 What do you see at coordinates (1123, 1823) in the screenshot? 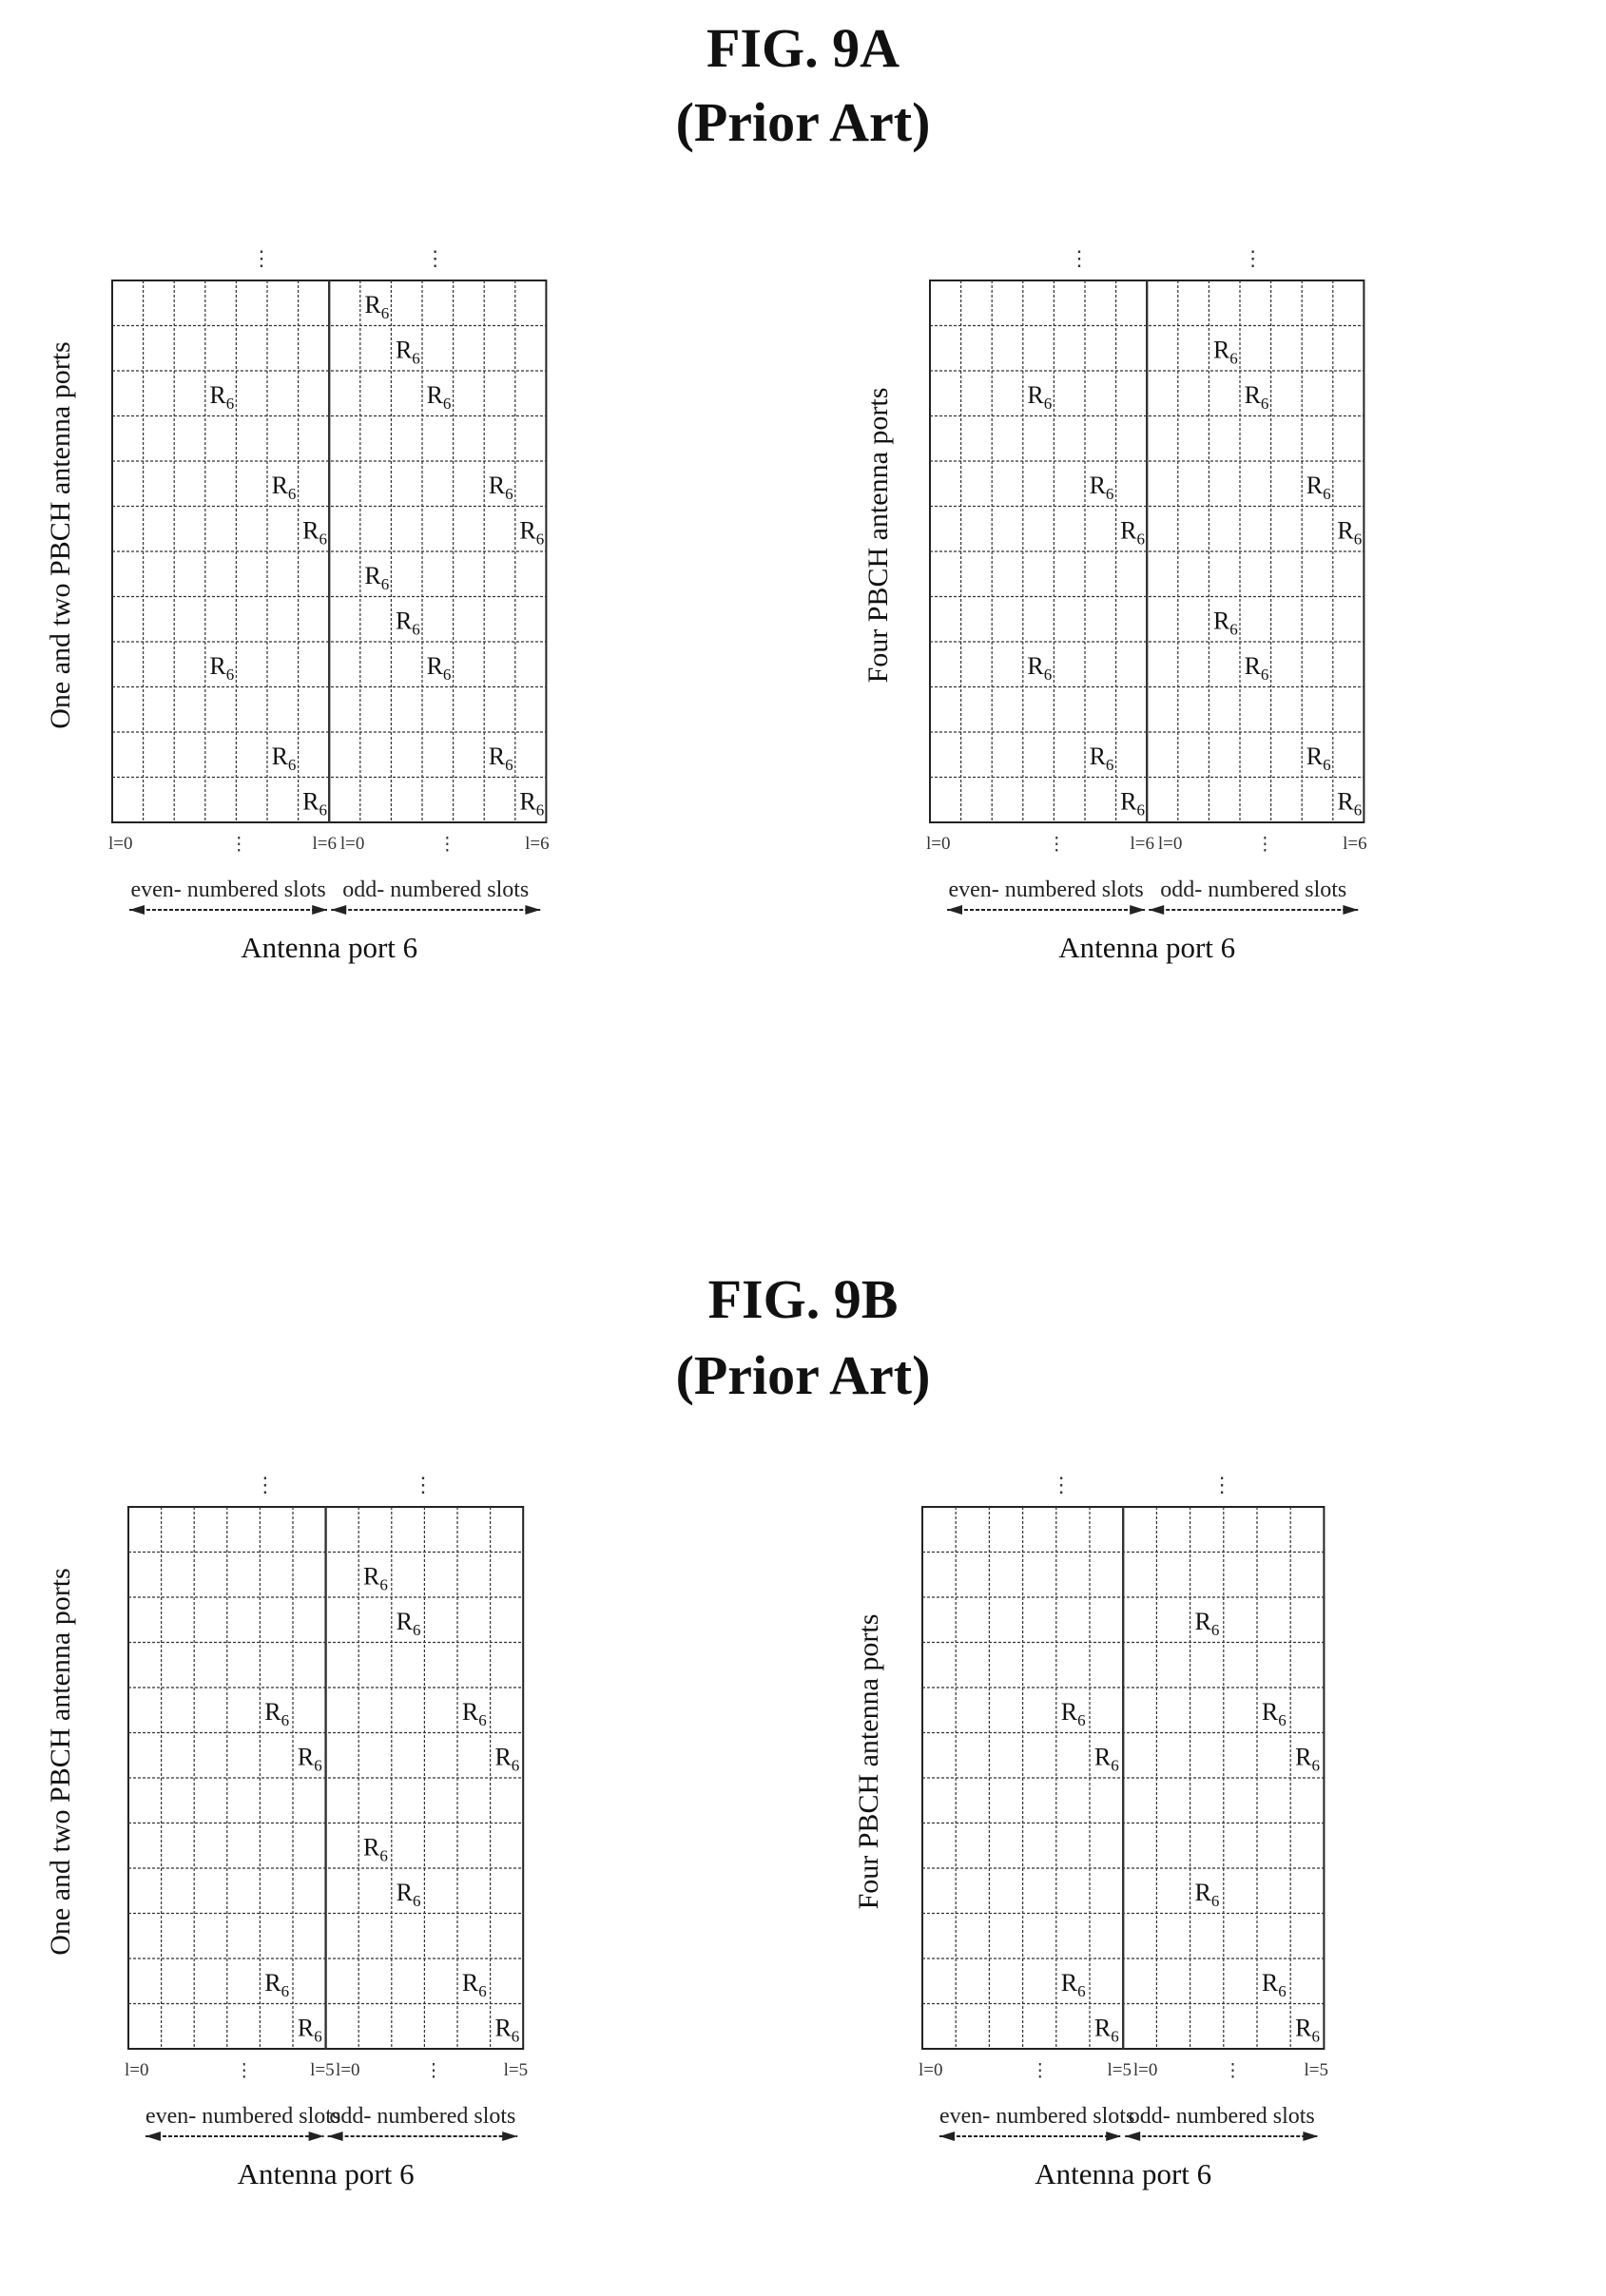
I see `resource-grid: R6 R6 R6 R6 R6 R6 R6 R6 R6 R6` at bounding box center [1123, 1823].